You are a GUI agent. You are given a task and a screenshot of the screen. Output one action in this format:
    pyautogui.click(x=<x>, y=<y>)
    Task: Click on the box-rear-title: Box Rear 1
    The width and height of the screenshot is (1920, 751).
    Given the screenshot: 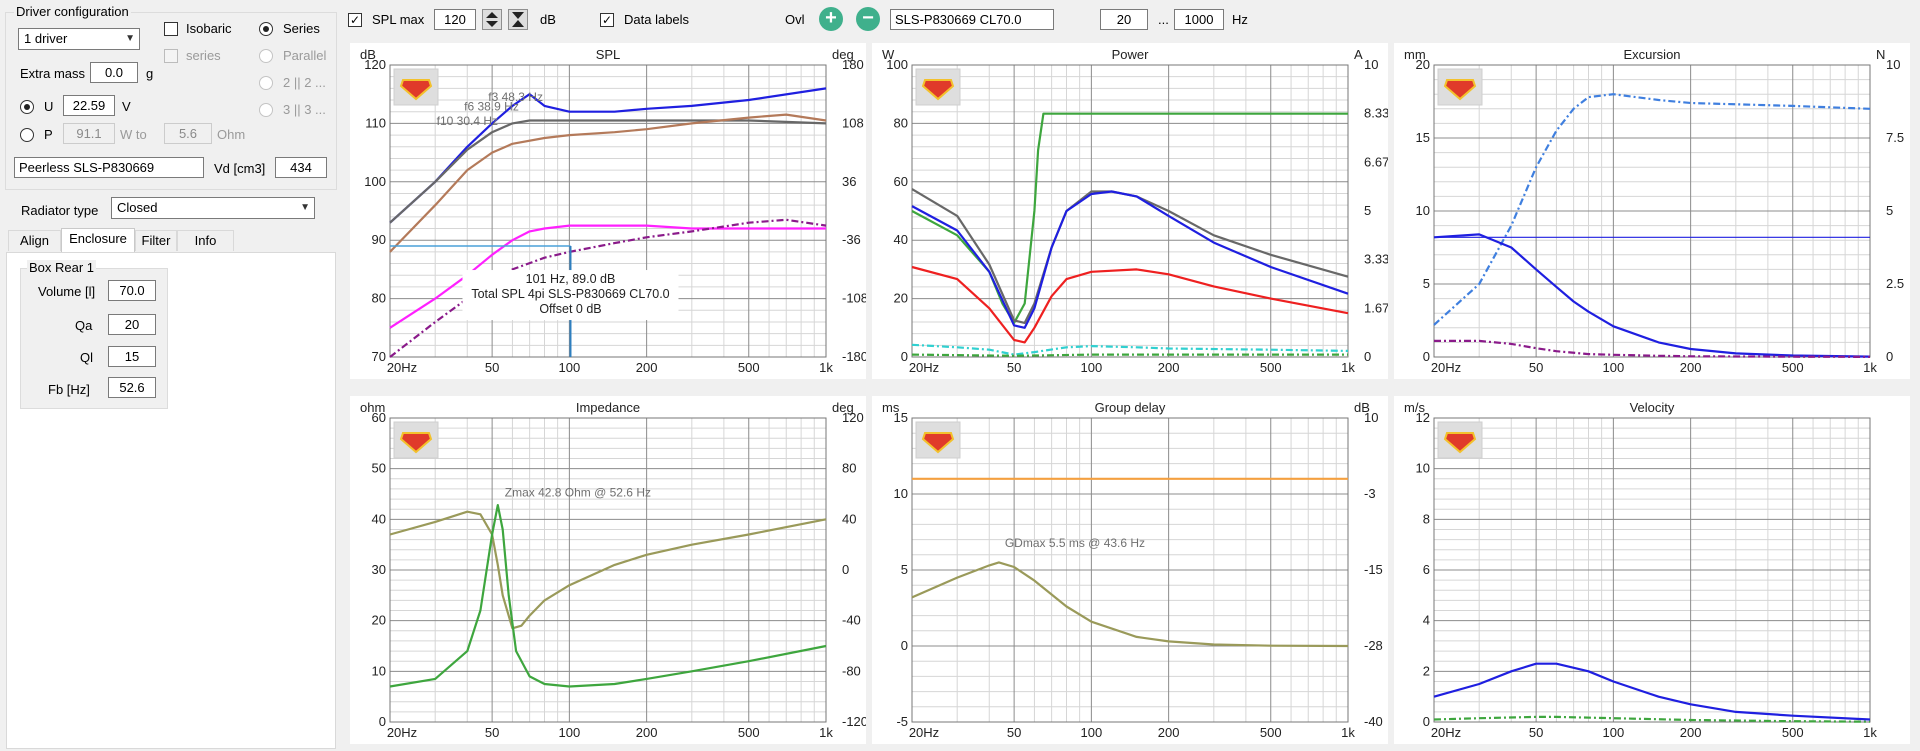 What is the action you would take?
    pyautogui.click(x=62, y=267)
    